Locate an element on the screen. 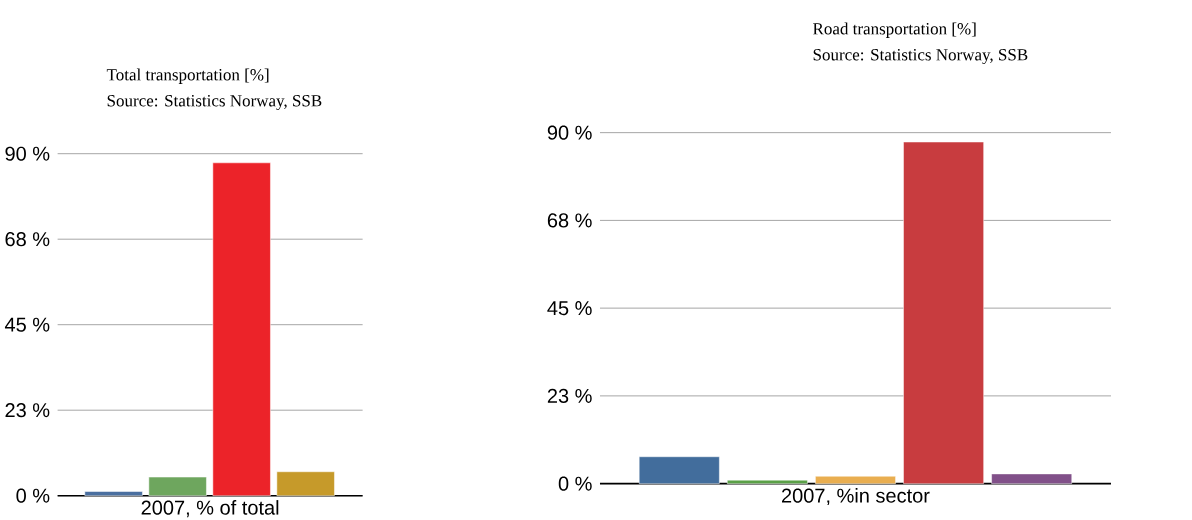 This screenshot has width=1192, height=520. chart-title: Total transportation [%] is located at coordinates (187, 76).